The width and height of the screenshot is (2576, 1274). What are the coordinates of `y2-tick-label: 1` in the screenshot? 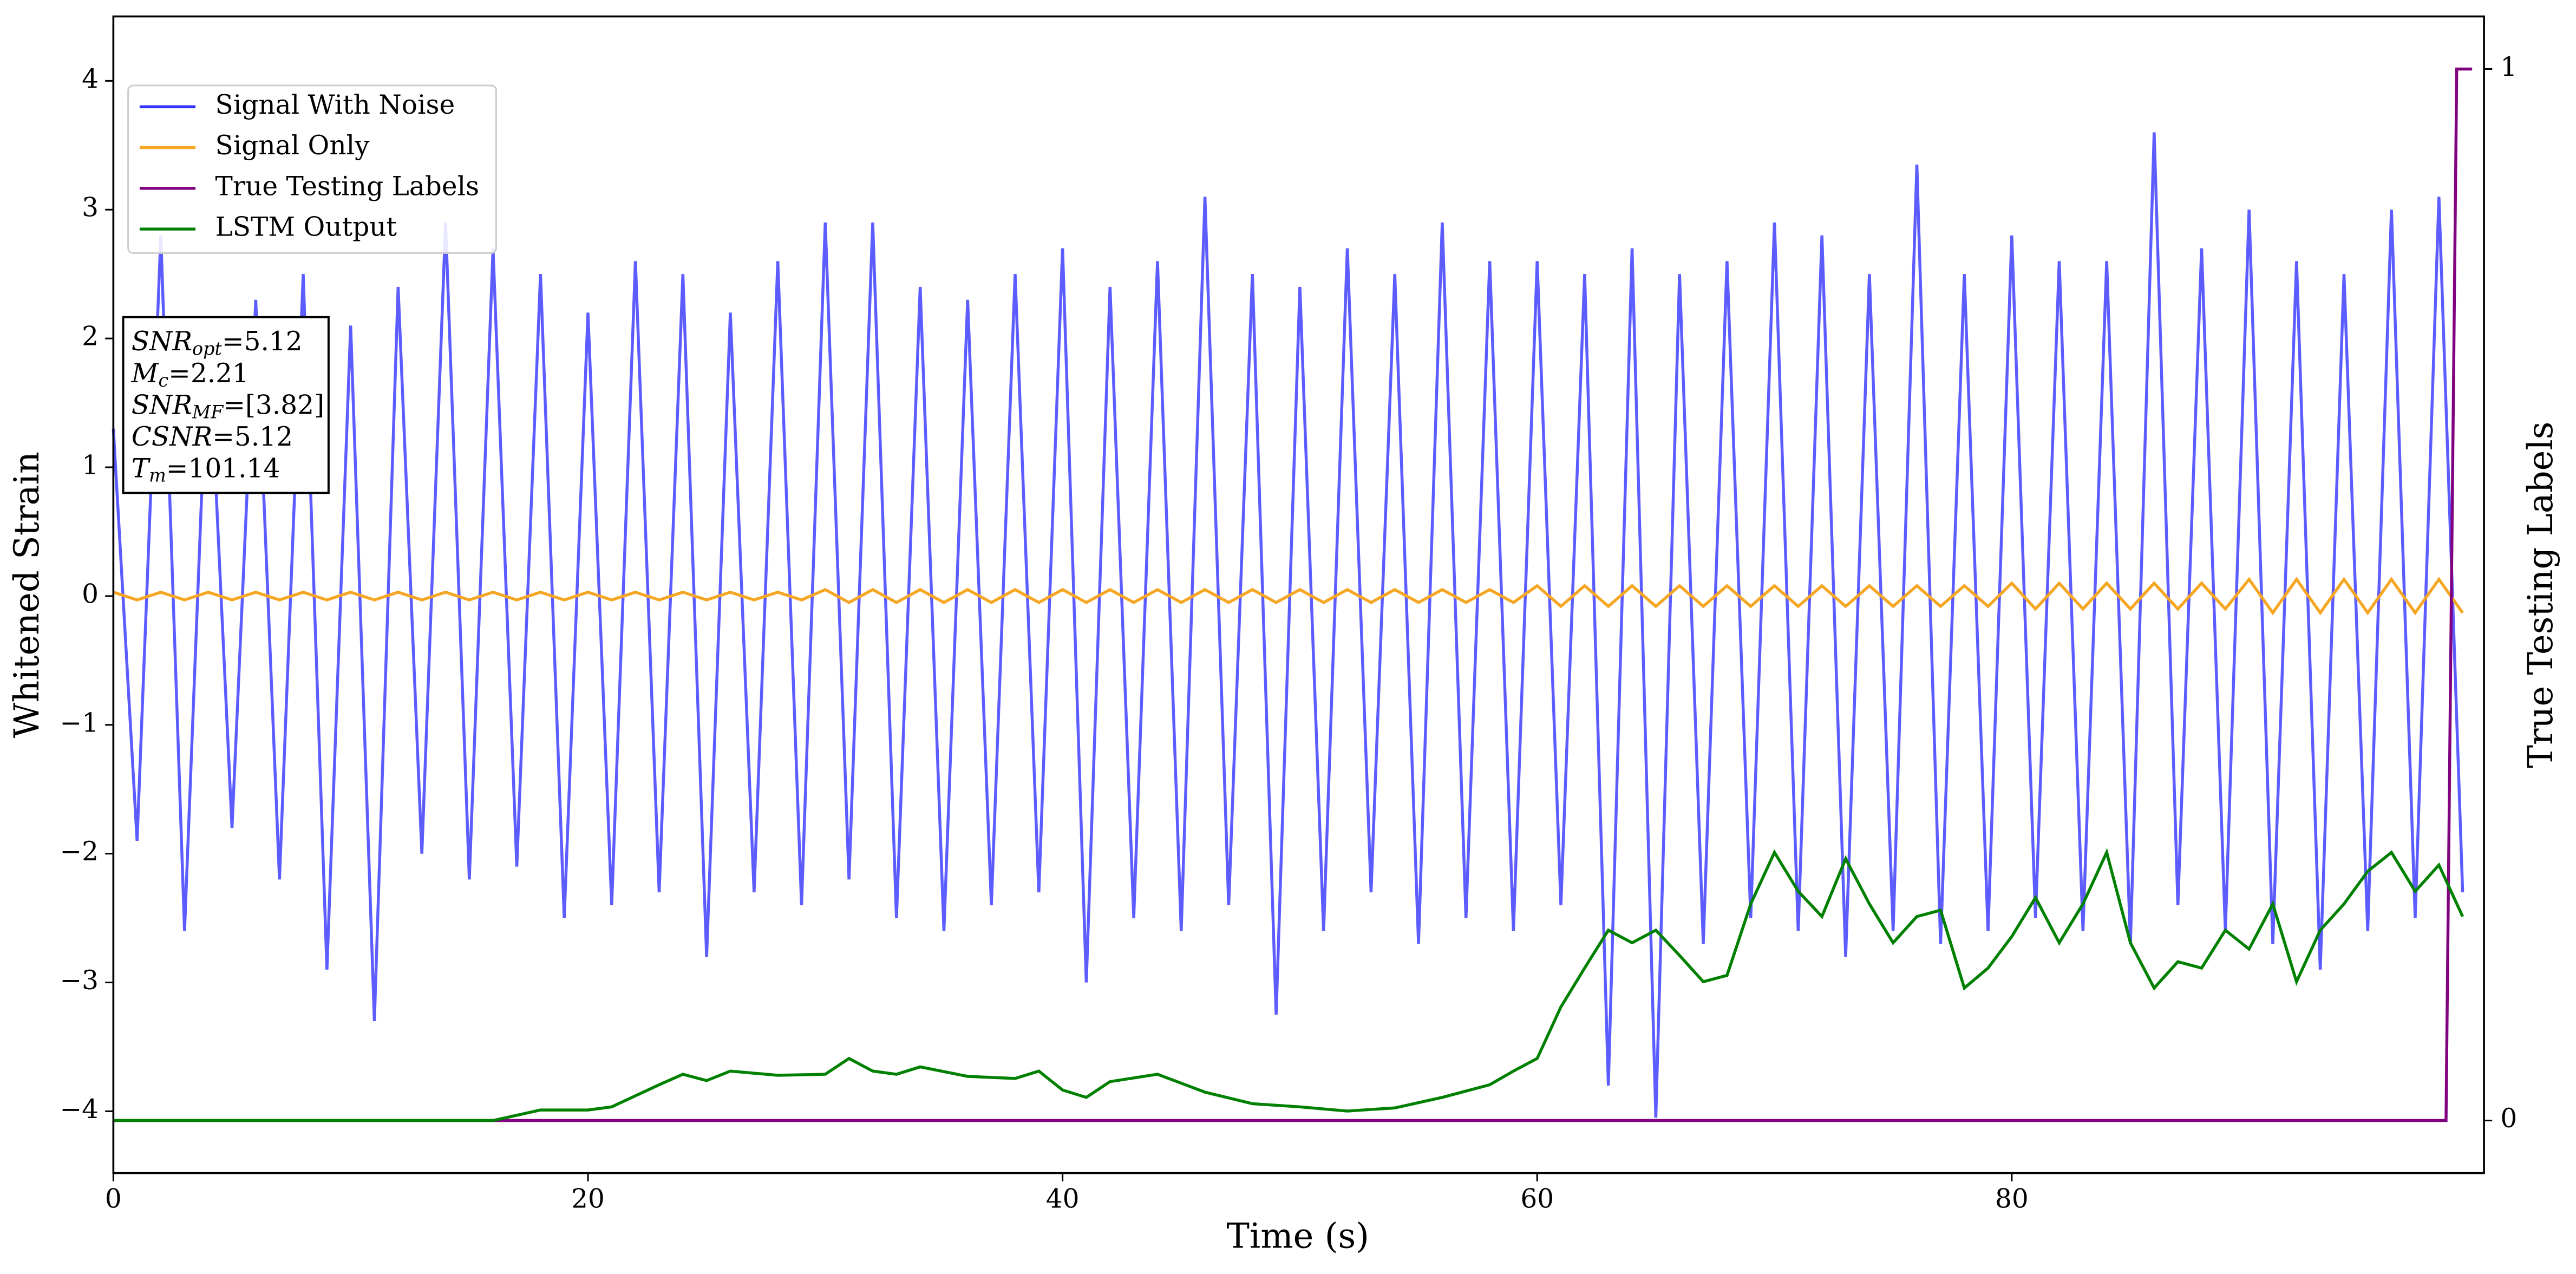 It's located at (2508, 67).